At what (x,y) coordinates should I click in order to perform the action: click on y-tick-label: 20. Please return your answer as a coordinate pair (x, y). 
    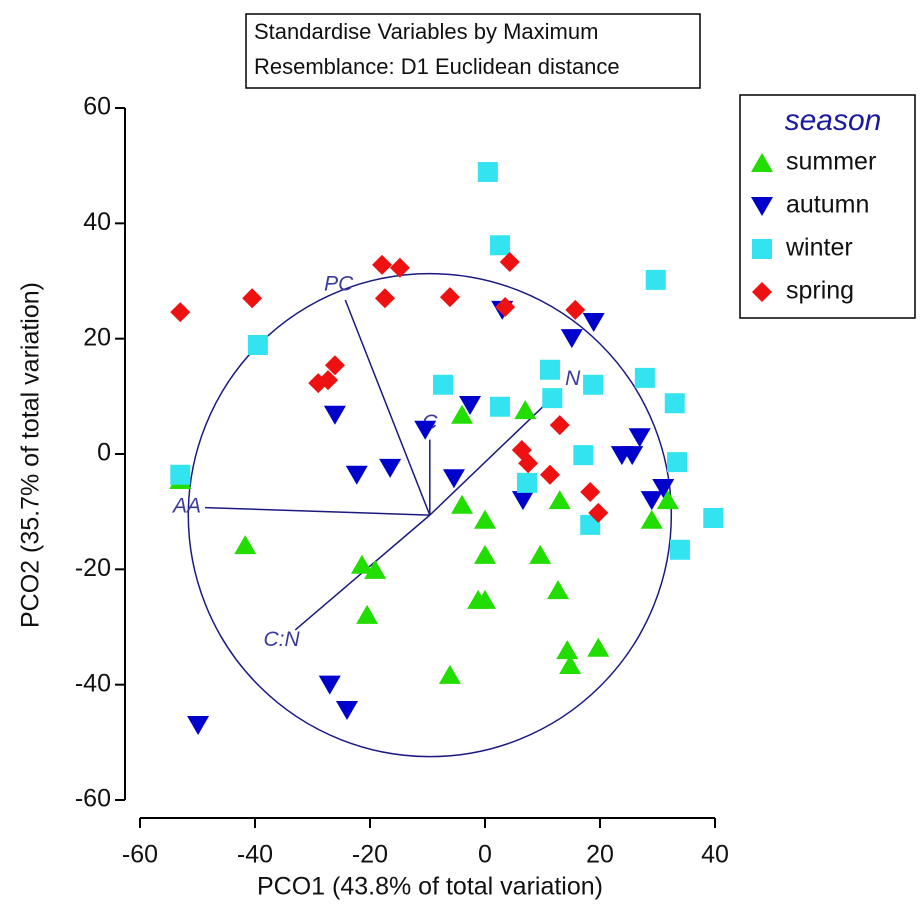
    Looking at the image, I should click on (97, 337).